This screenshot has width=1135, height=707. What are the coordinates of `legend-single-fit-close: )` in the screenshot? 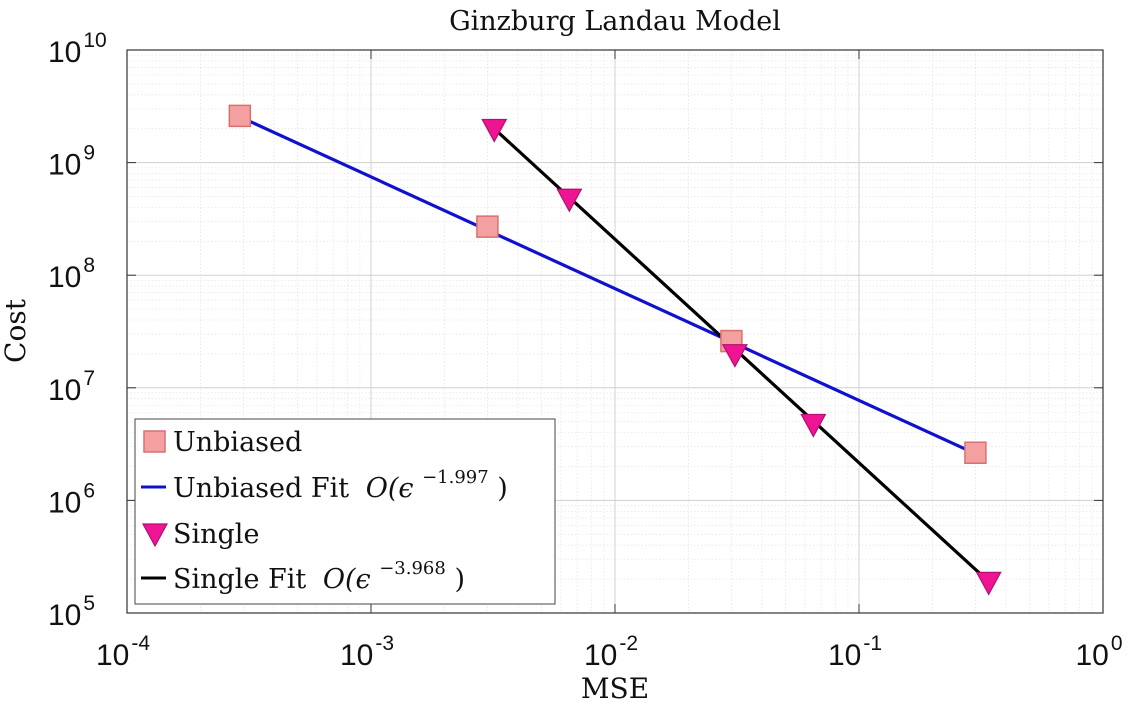 It's located at (459, 579).